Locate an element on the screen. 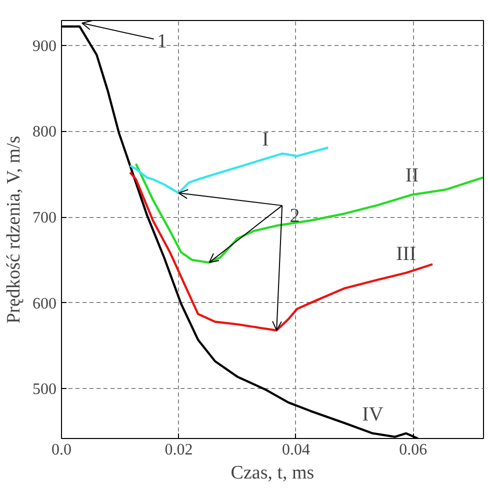 The image size is (488, 488). annotation: III is located at coordinates (406, 253).